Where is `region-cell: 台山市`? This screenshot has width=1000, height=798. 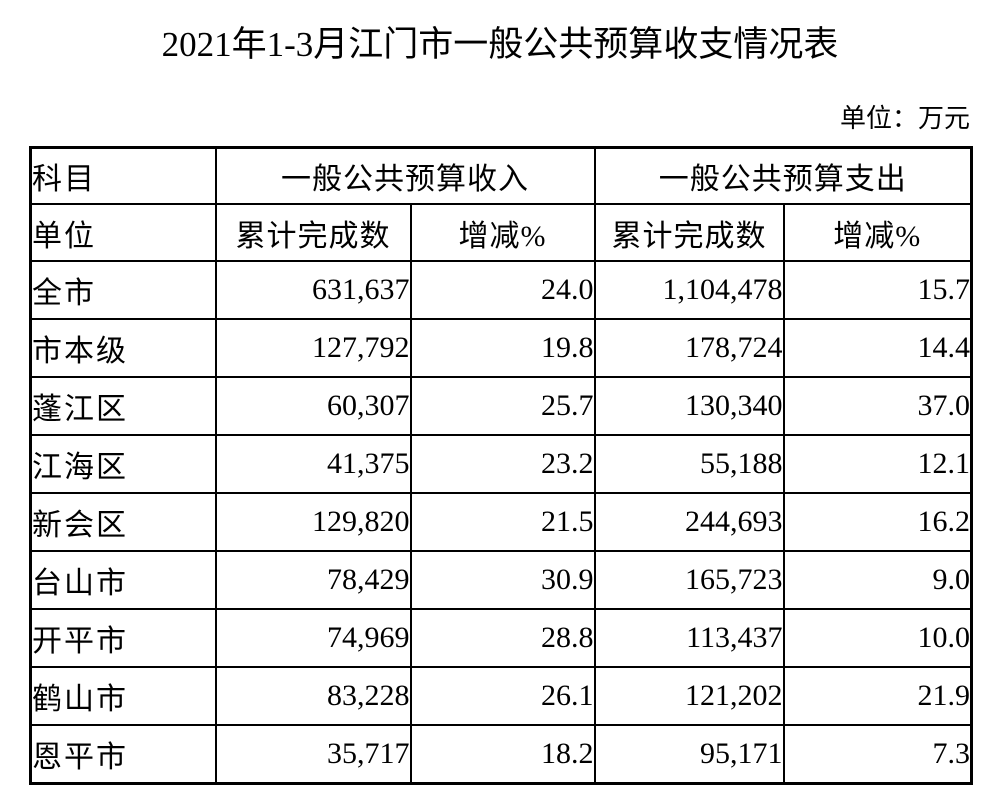 region-cell: 台山市 is located at coordinates (123, 580).